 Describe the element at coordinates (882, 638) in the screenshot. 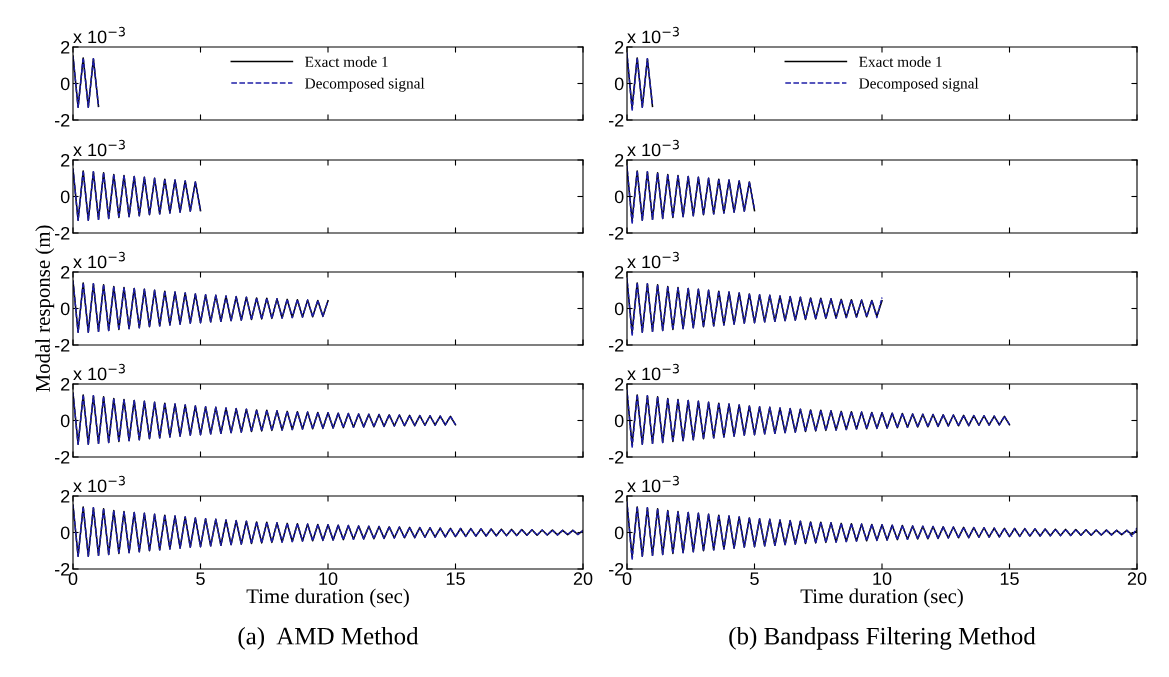

I see `text: (b) Bandpass Filtering Method` at that location.